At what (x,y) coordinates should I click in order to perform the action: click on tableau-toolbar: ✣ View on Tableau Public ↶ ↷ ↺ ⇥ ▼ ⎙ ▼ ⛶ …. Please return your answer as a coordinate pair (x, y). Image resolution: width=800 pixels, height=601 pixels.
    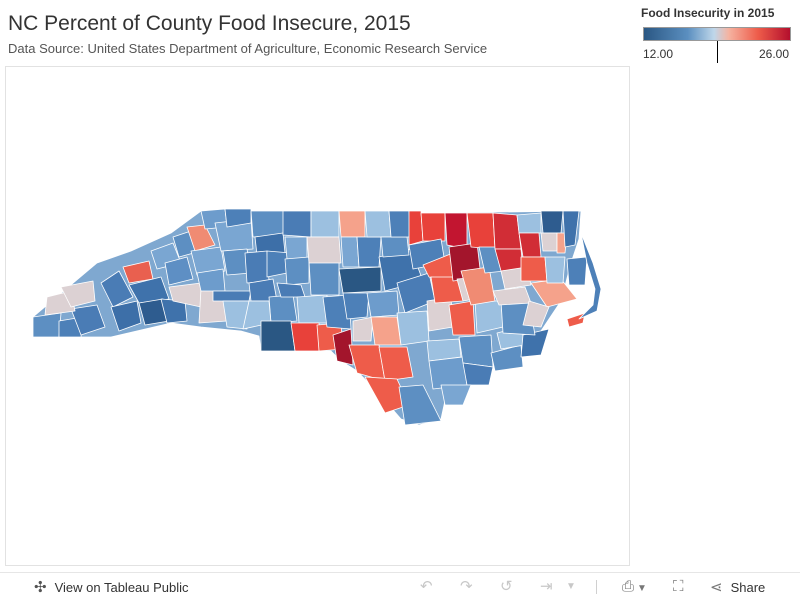
    Looking at the image, I should click on (400, 586).